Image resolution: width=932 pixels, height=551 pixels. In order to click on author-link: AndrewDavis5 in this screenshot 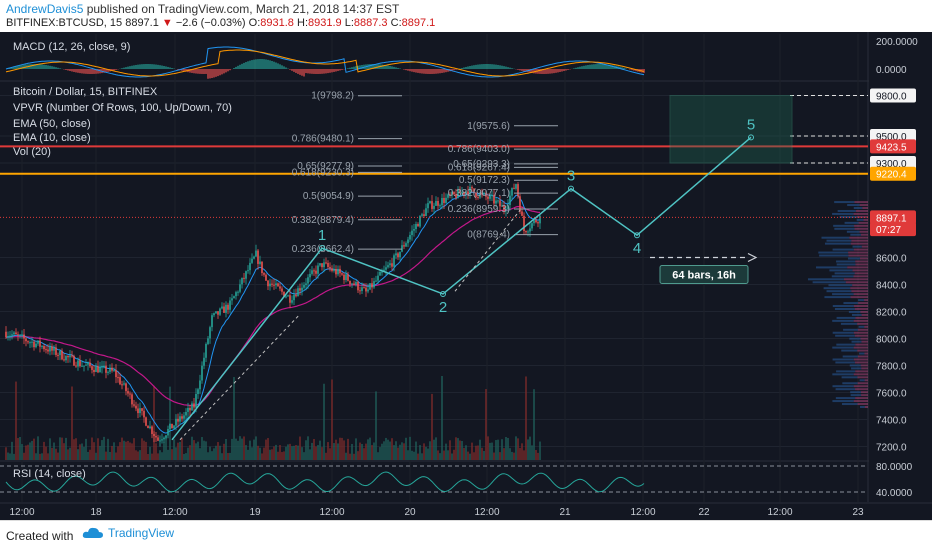, I will do `click(44, 9)`.